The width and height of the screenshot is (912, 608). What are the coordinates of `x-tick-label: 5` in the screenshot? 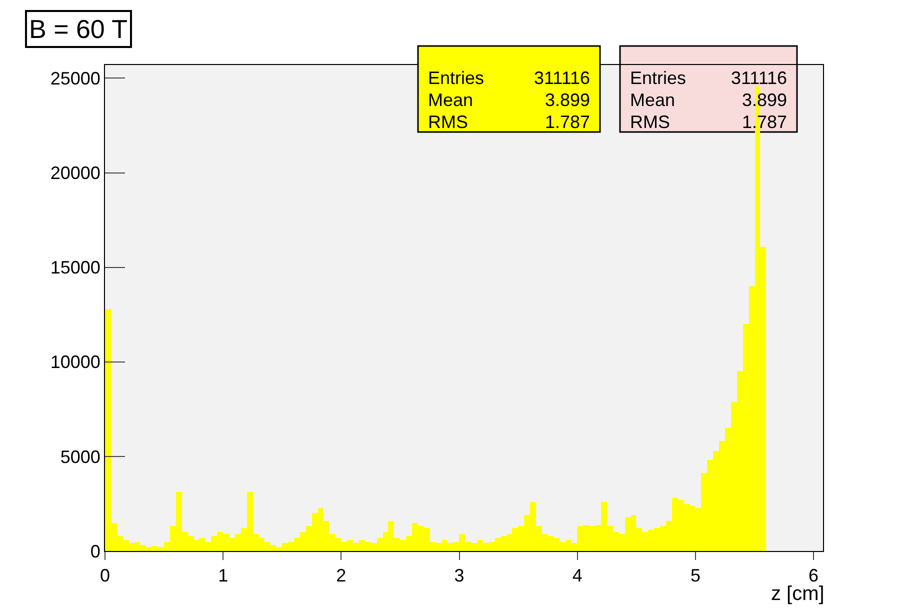 It's located at (695, 576).